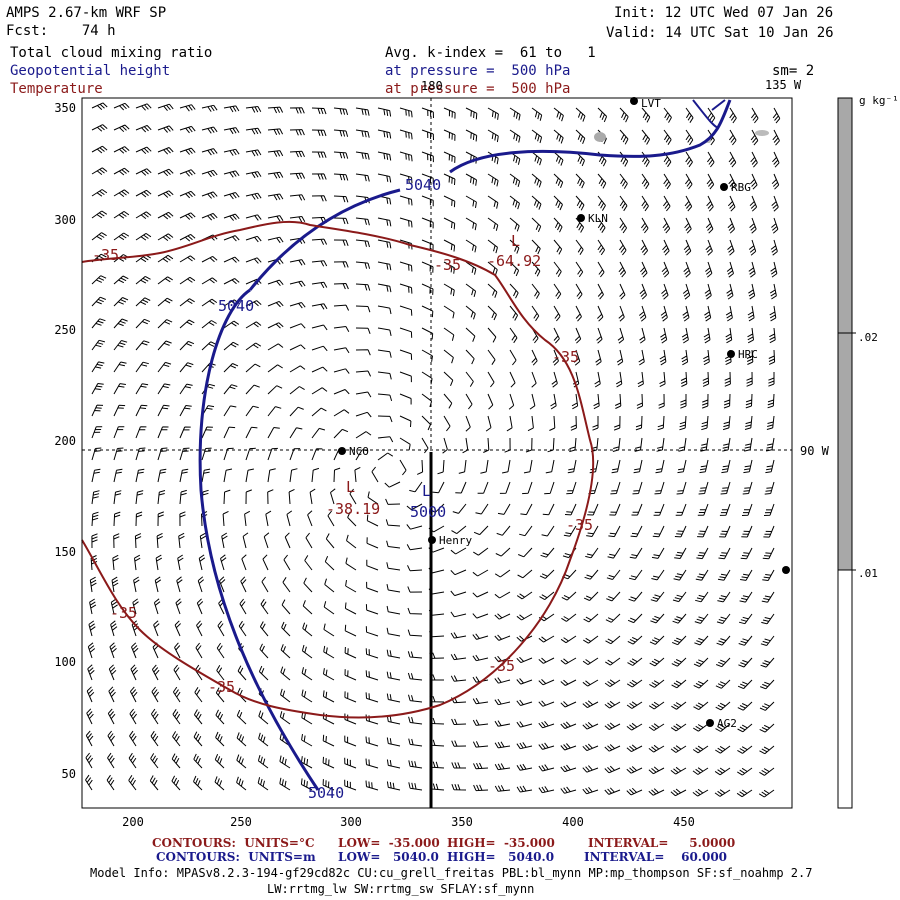 The image size is (900, 900). I want to click on model-info-line: LW:rrtmg_lw SW:rrtmg_sw SFLAY:sf_mynn, so click(401, 889).